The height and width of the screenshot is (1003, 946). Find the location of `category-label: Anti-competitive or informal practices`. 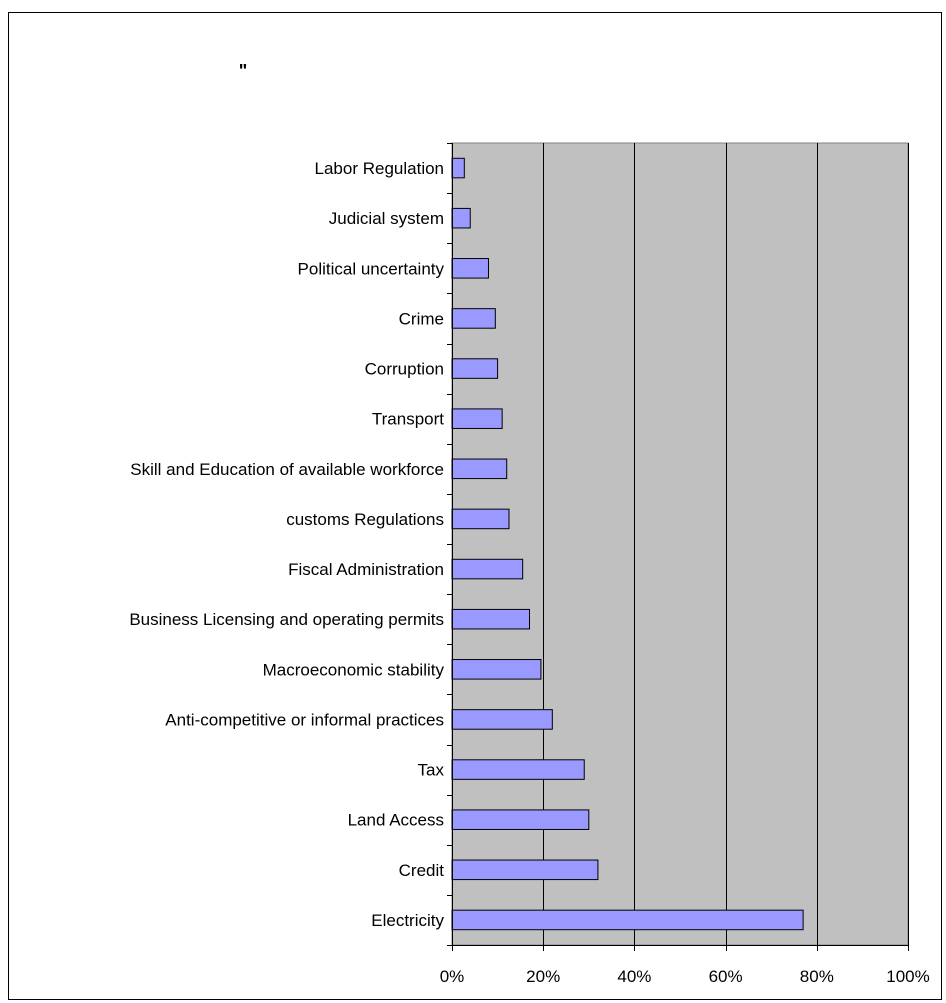

category-label: Anti-competitive or informal practices is located at coordinates (304, 719).